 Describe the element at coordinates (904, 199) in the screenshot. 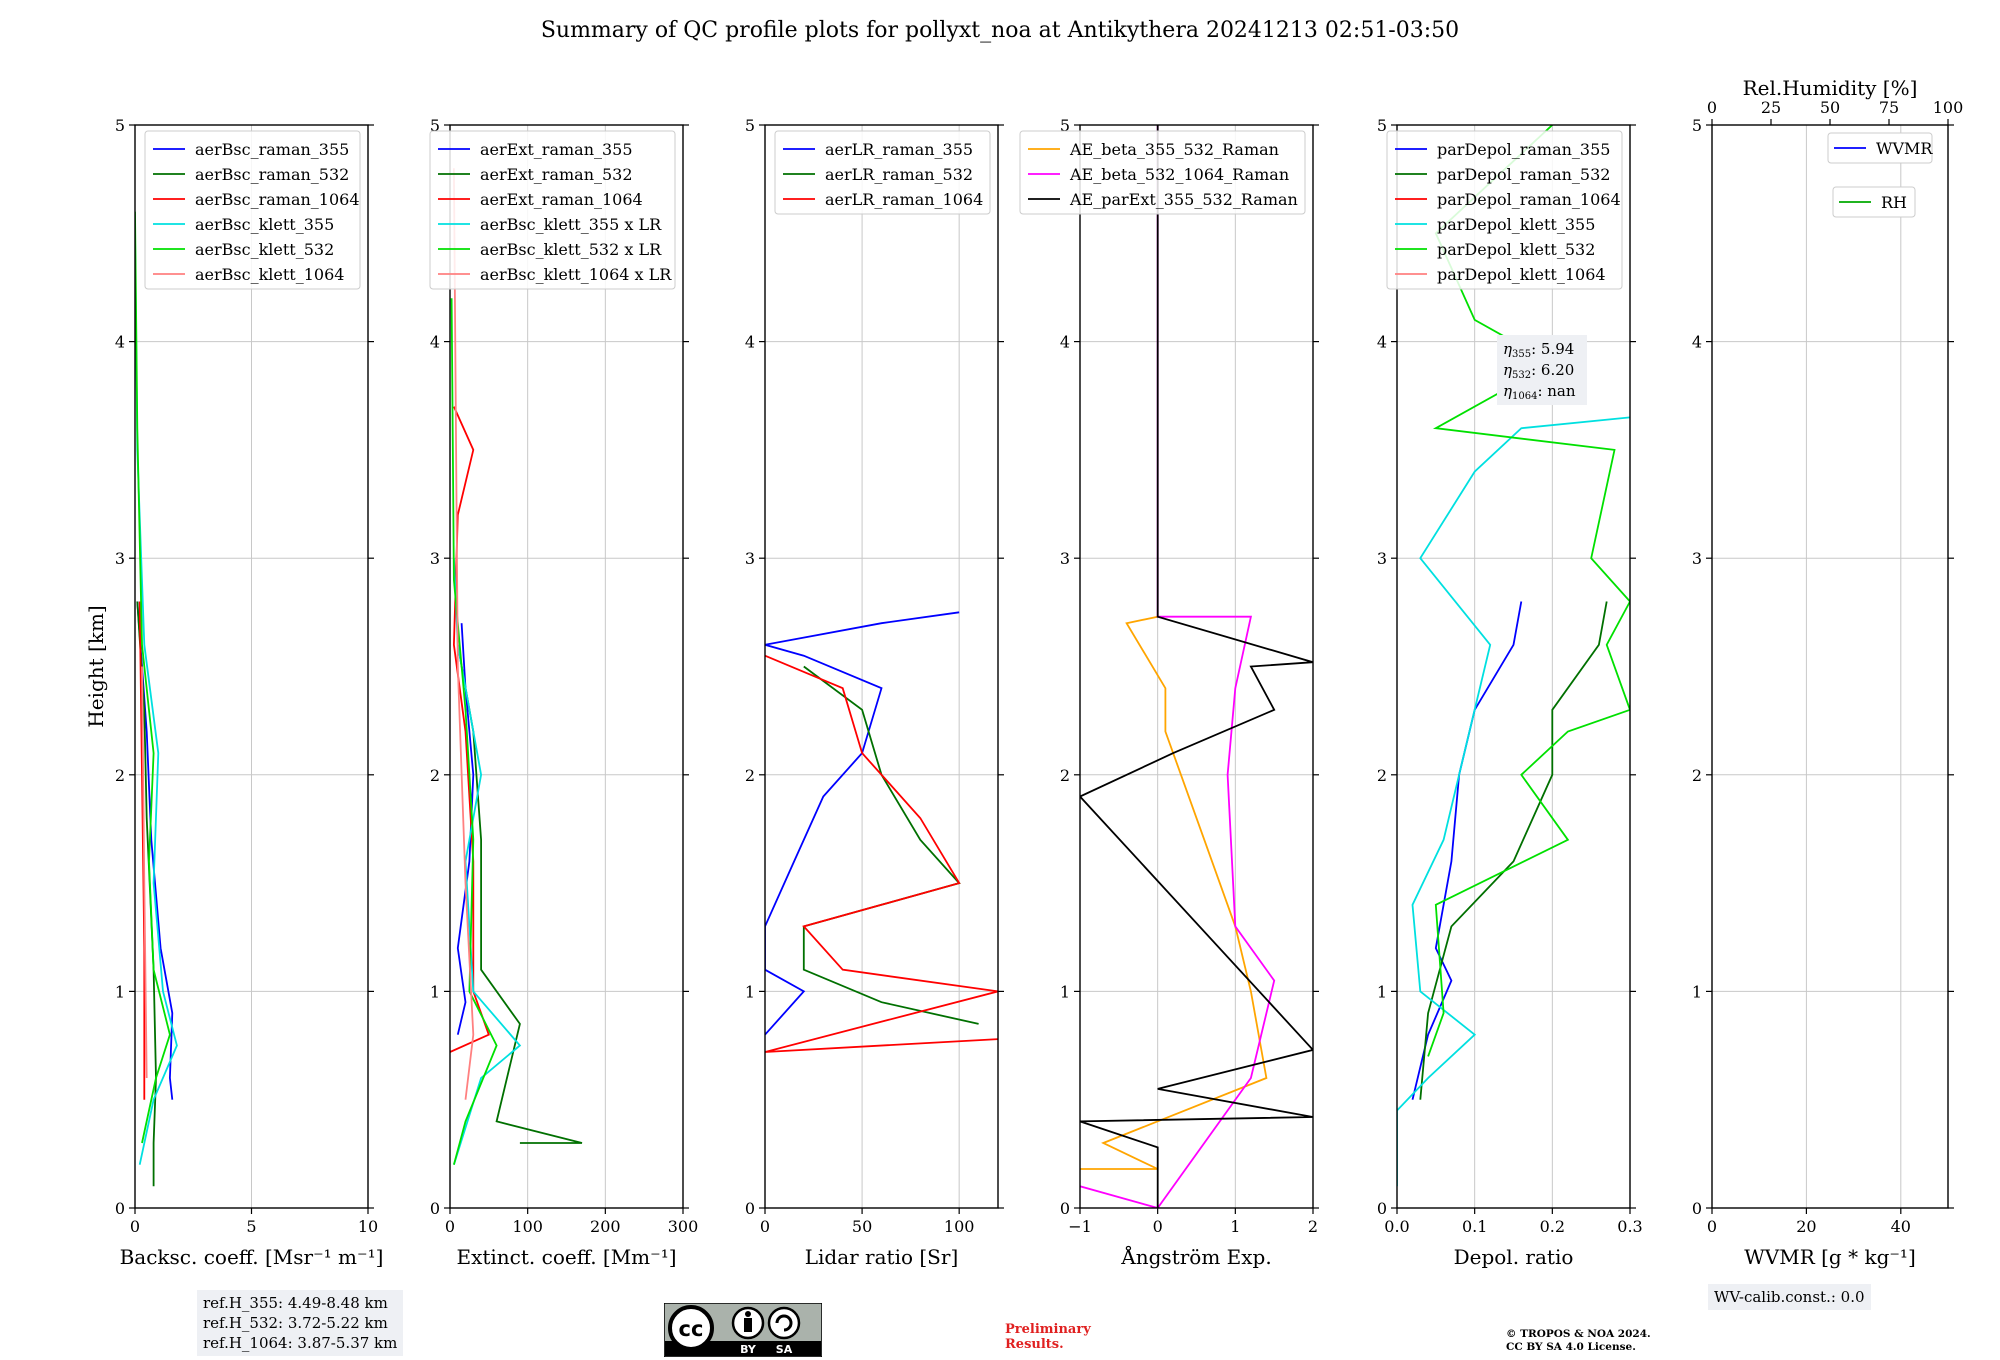

I see `legend-label: aerLR_raman_1064` at that location.